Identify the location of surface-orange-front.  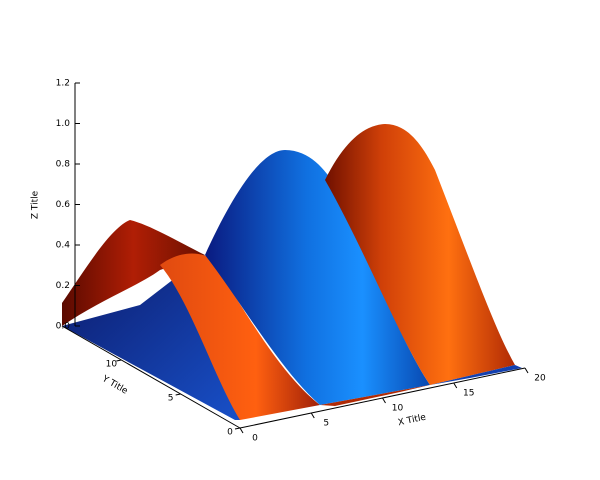
(240, 336).